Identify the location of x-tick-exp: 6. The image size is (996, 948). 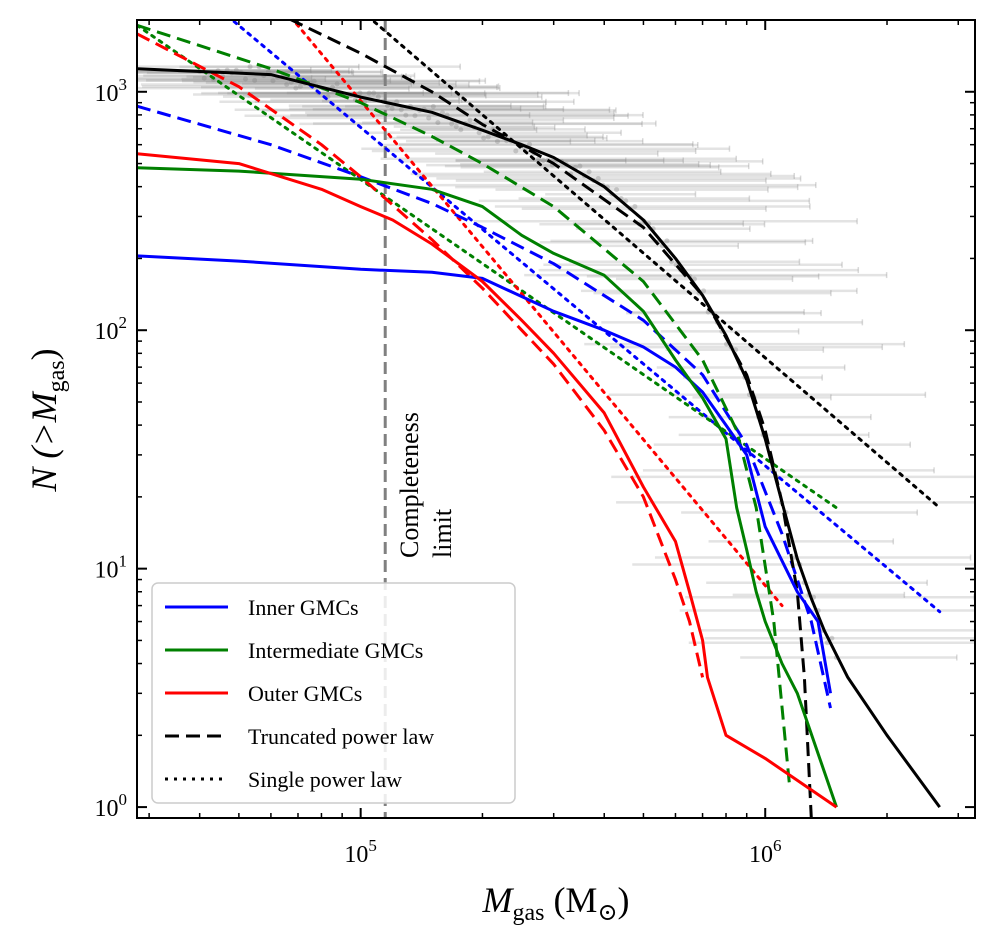
(777, 845).